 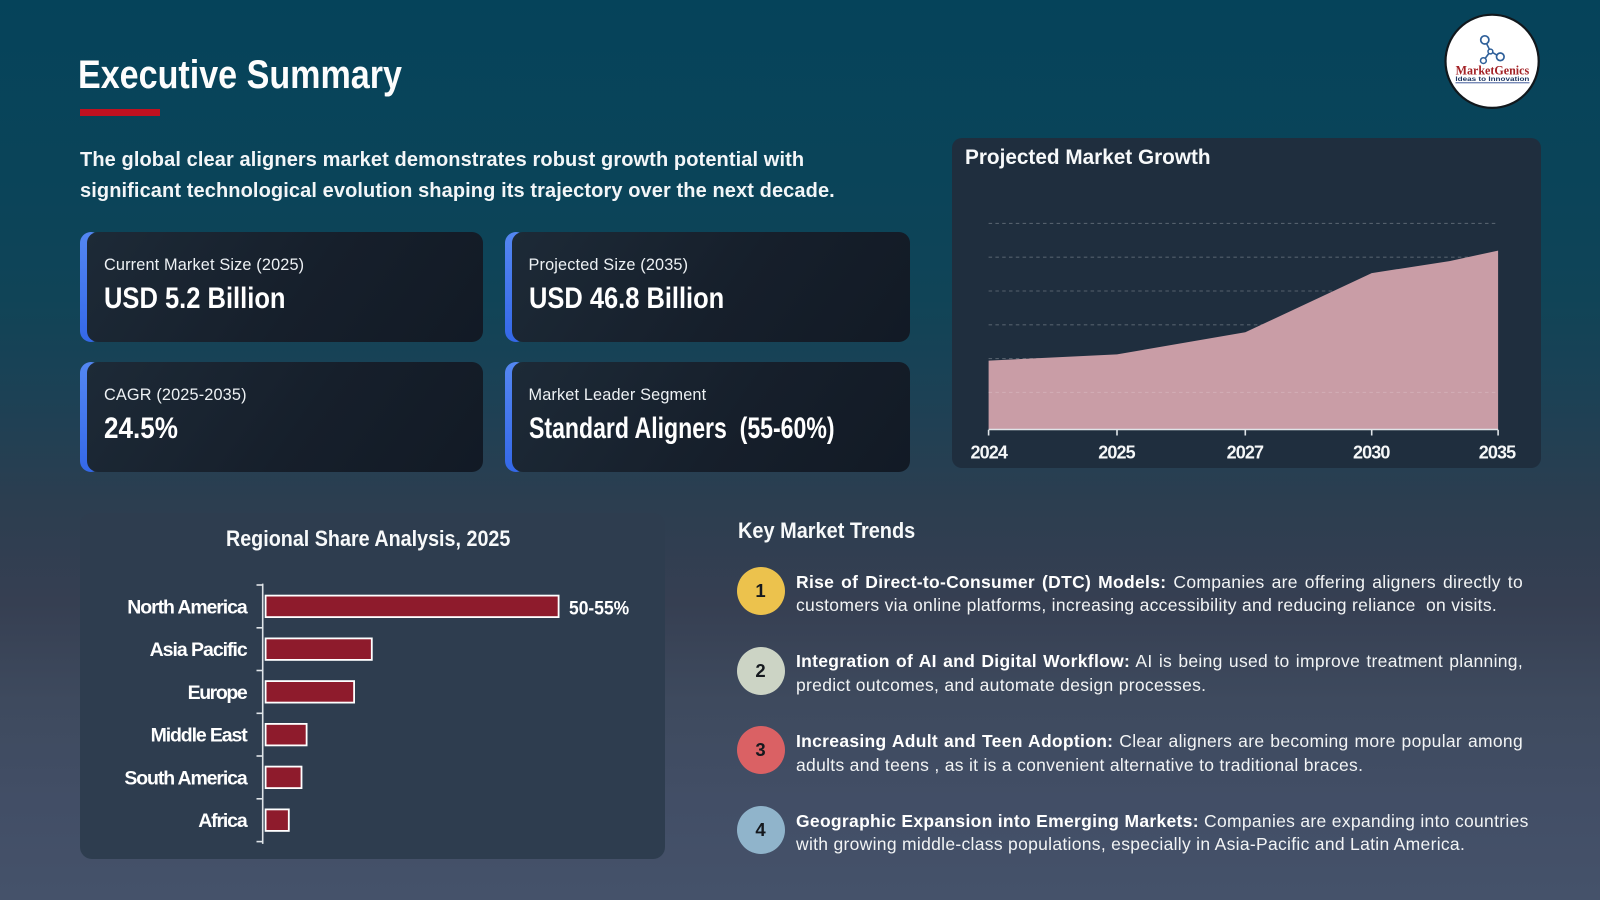 What do you see at coordinates (187, 607) in the screenshot?
I see `svg-text: North America` at bounding box center [187, 607].